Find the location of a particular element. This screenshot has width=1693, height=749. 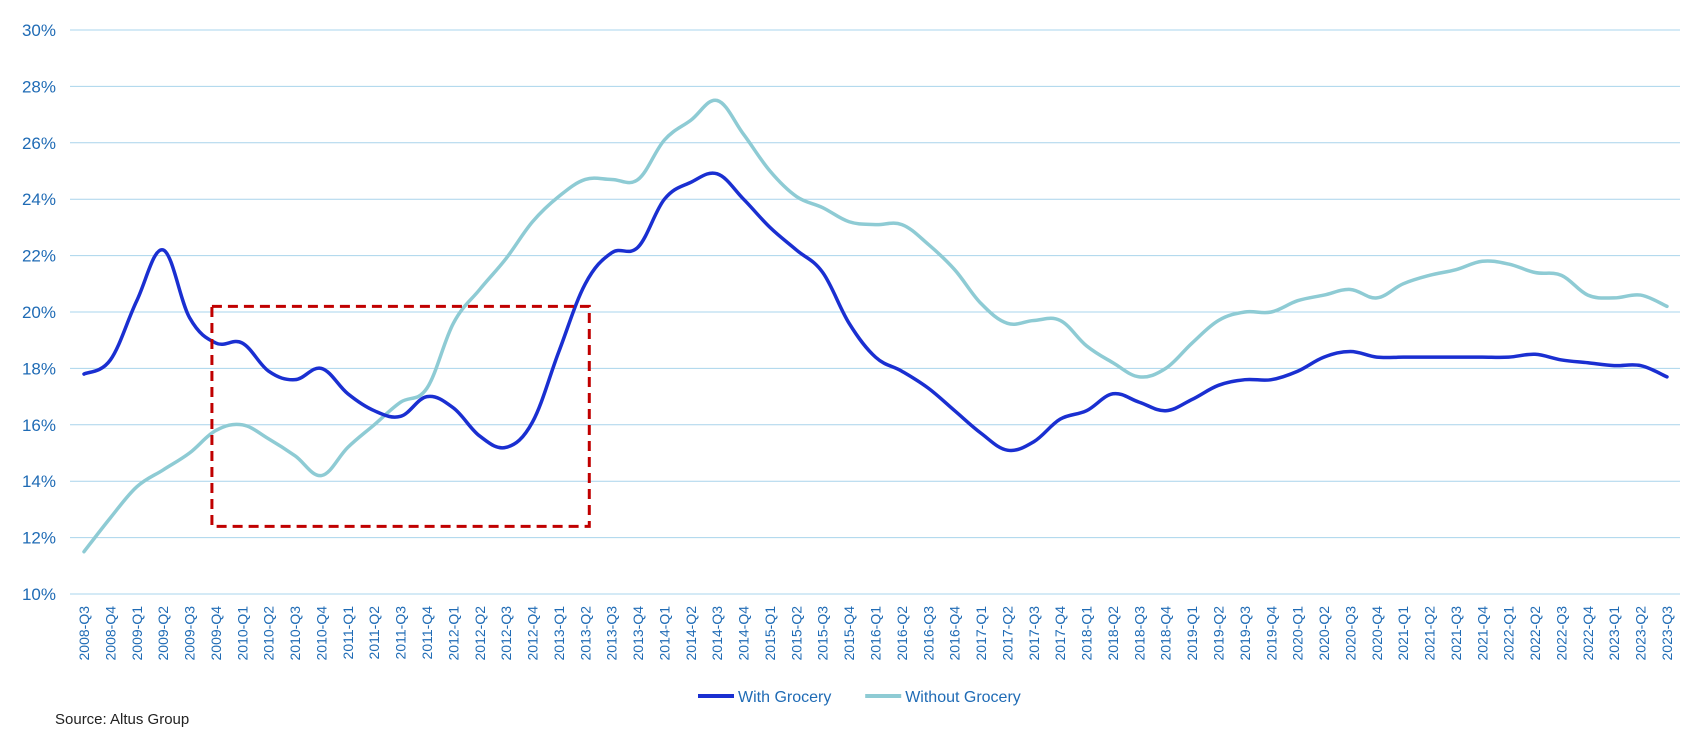

x-tick-label: 2013-Q3 is located at coordinates (612, 633).